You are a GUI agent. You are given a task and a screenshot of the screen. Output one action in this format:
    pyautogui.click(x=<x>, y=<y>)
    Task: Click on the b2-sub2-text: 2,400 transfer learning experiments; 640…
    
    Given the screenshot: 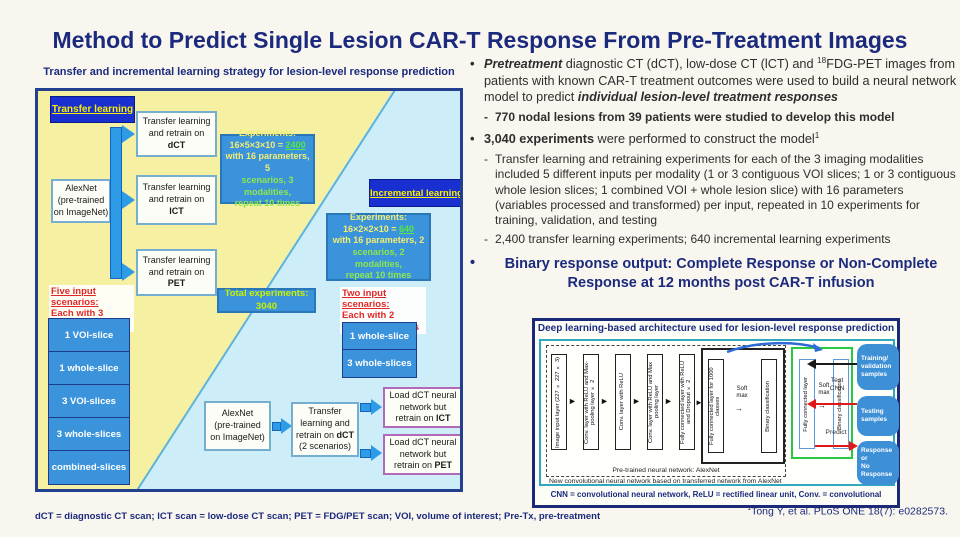 What is the action you would take?
    pyautogui.click(x=693, y=238)
    